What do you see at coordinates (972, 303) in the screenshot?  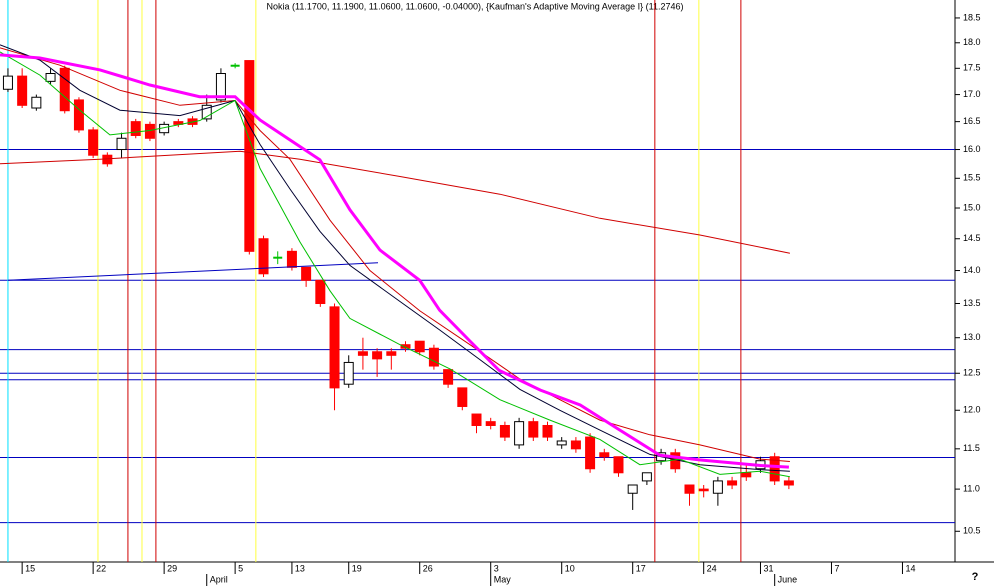 I see `y-tick-label: 13.5` at bounding box center [972, 303].